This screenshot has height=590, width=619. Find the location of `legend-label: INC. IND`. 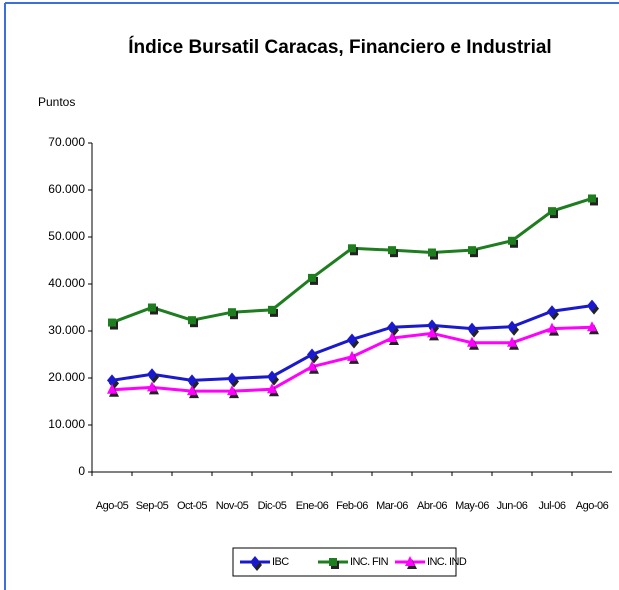

legend-label: INC. IND is located at coordinates (447, 562).